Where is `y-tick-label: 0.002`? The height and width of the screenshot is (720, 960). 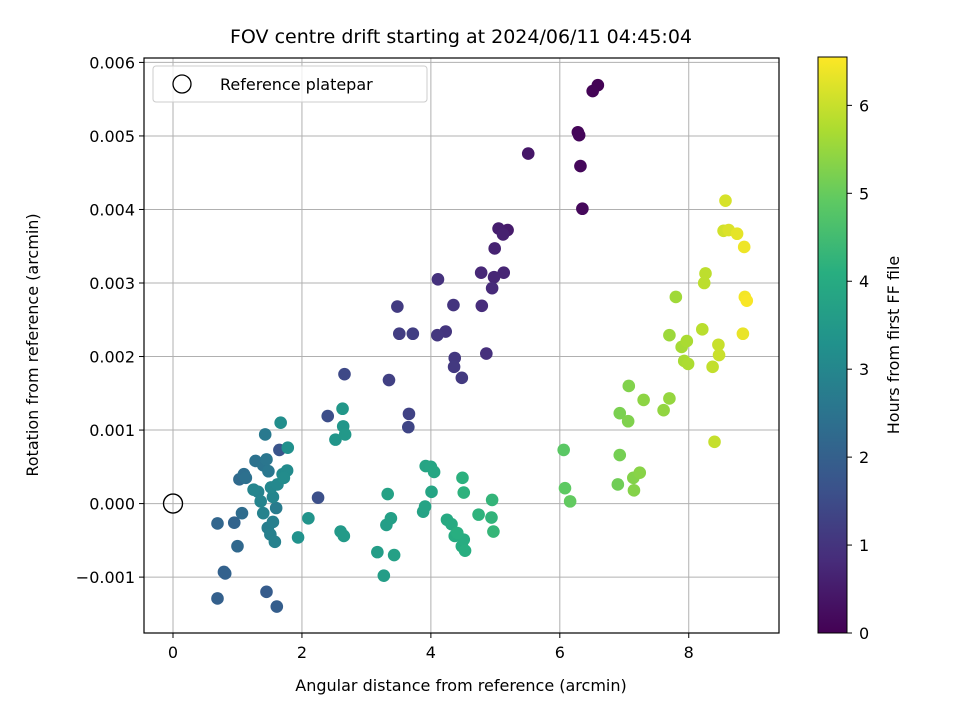 y-tick-label: 0.002 is located at coordinates (112, 357).